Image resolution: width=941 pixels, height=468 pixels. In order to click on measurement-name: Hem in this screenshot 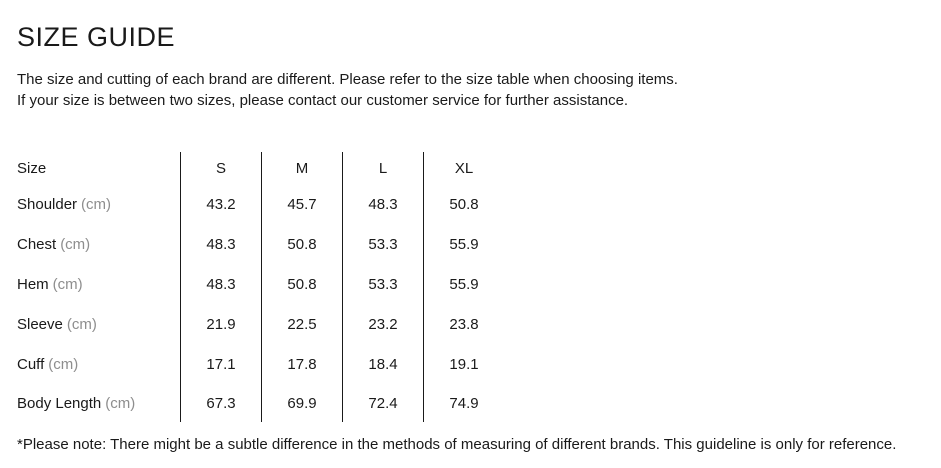, I will do `click(33, 284)`.